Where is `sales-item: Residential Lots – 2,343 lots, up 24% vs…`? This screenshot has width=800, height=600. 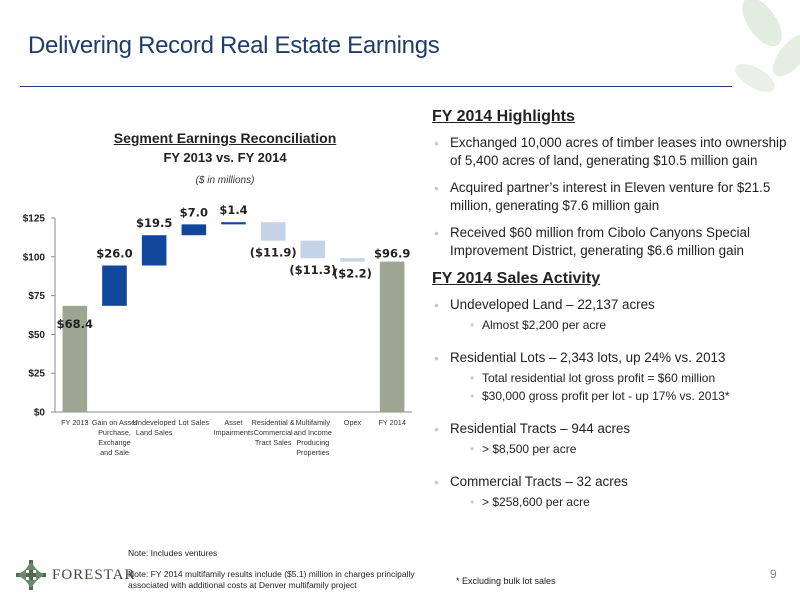
sales-item: Residential Lots – 2,343 lots, up 24% vs… is located at coordinates (613, 380).